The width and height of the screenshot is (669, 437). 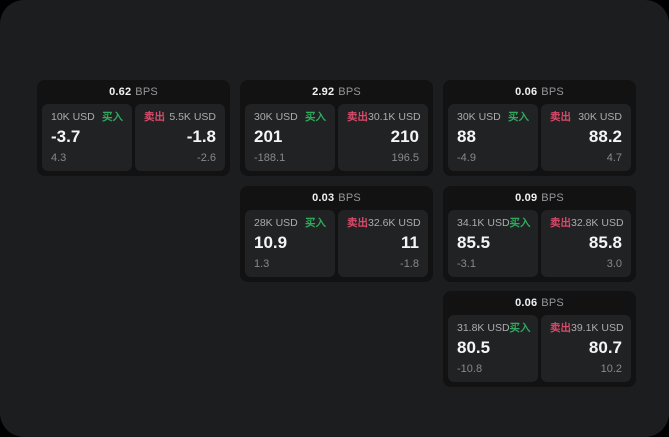 I want to click on sell-panel: 卖出 32.6K USD 11 -1.8, so click(x=383, y=243).